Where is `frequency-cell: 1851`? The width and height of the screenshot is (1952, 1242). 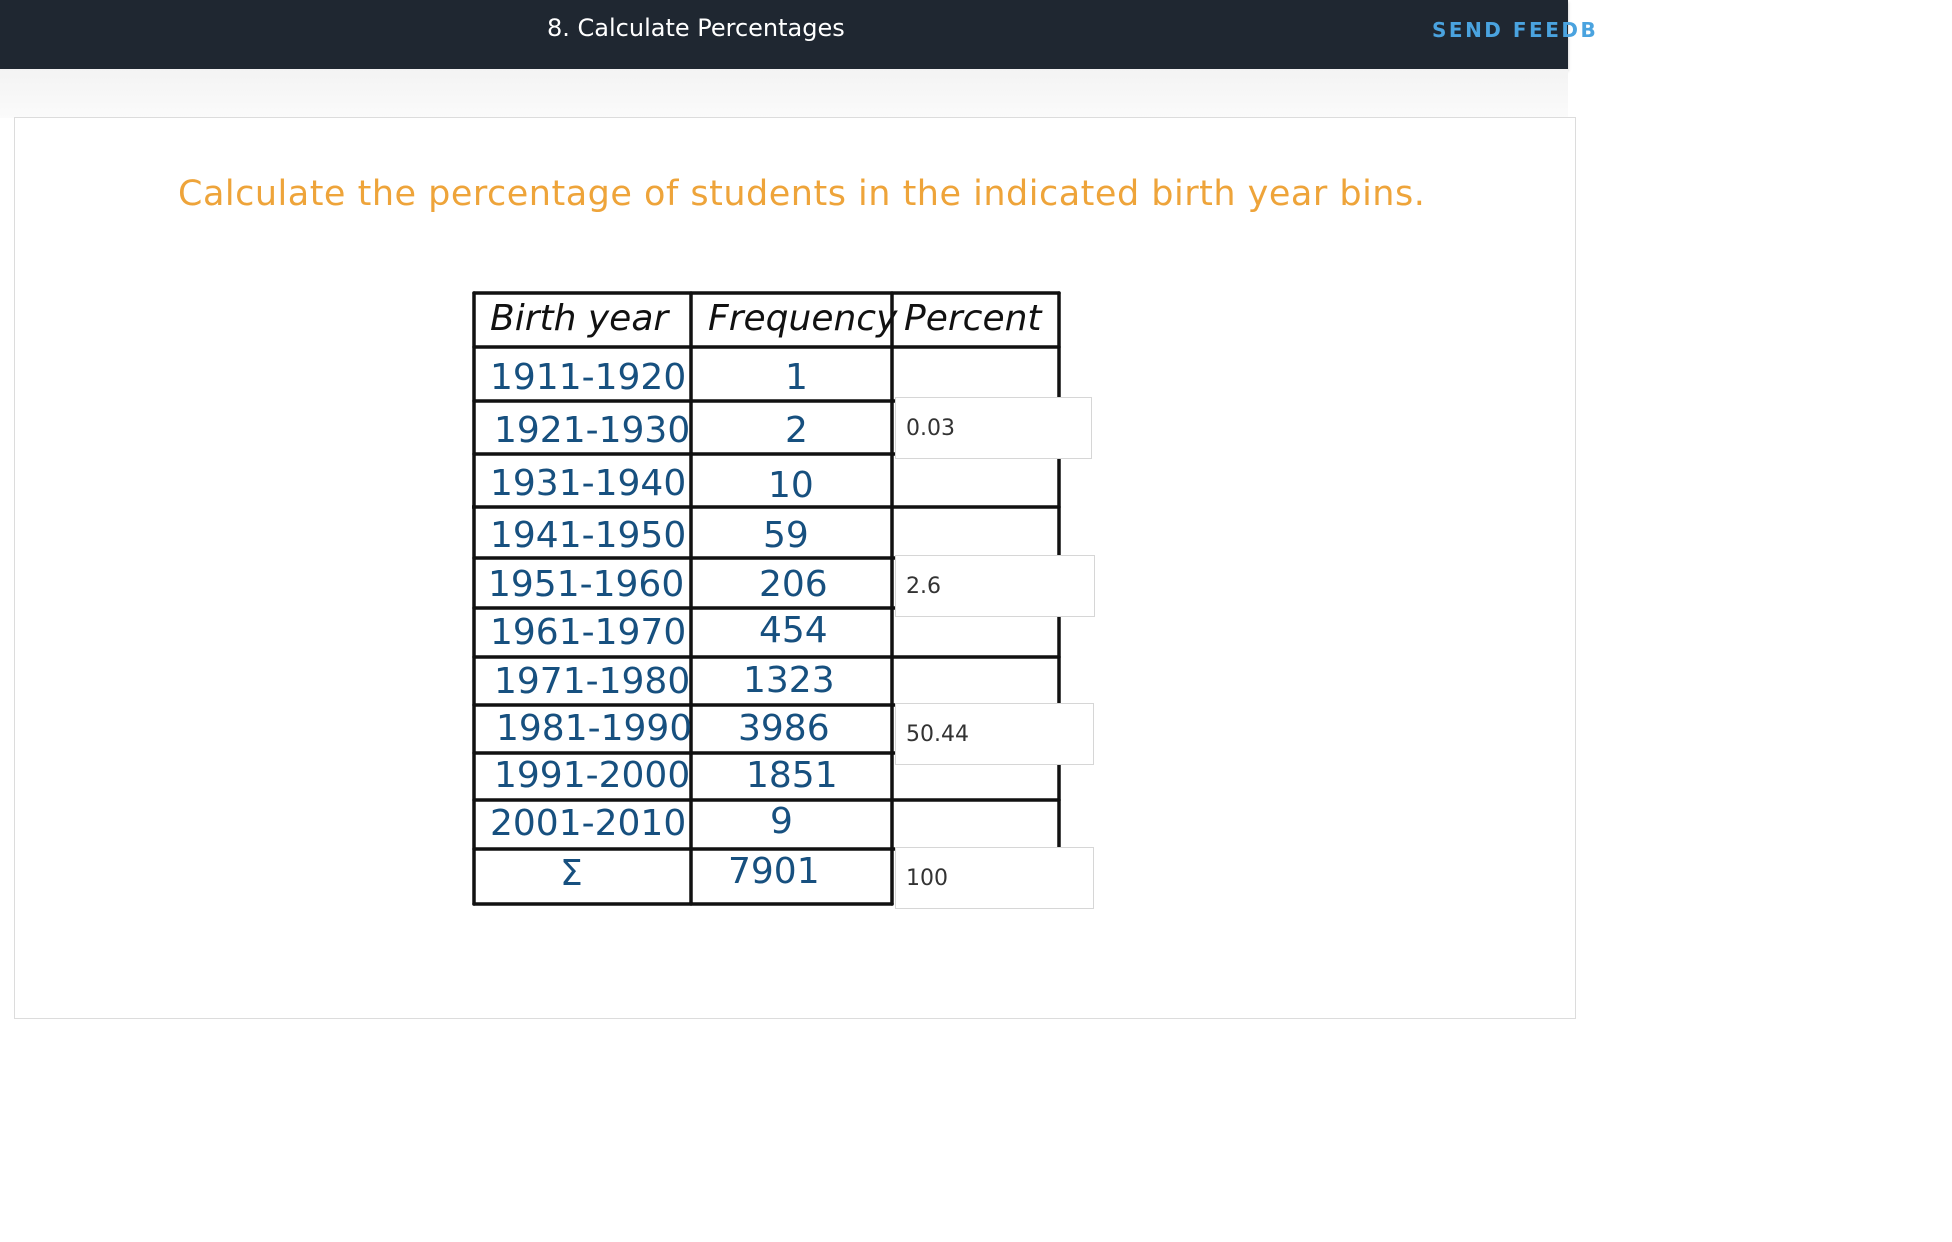
frequency-cell: 1851 is located at coordinates (792, 775).